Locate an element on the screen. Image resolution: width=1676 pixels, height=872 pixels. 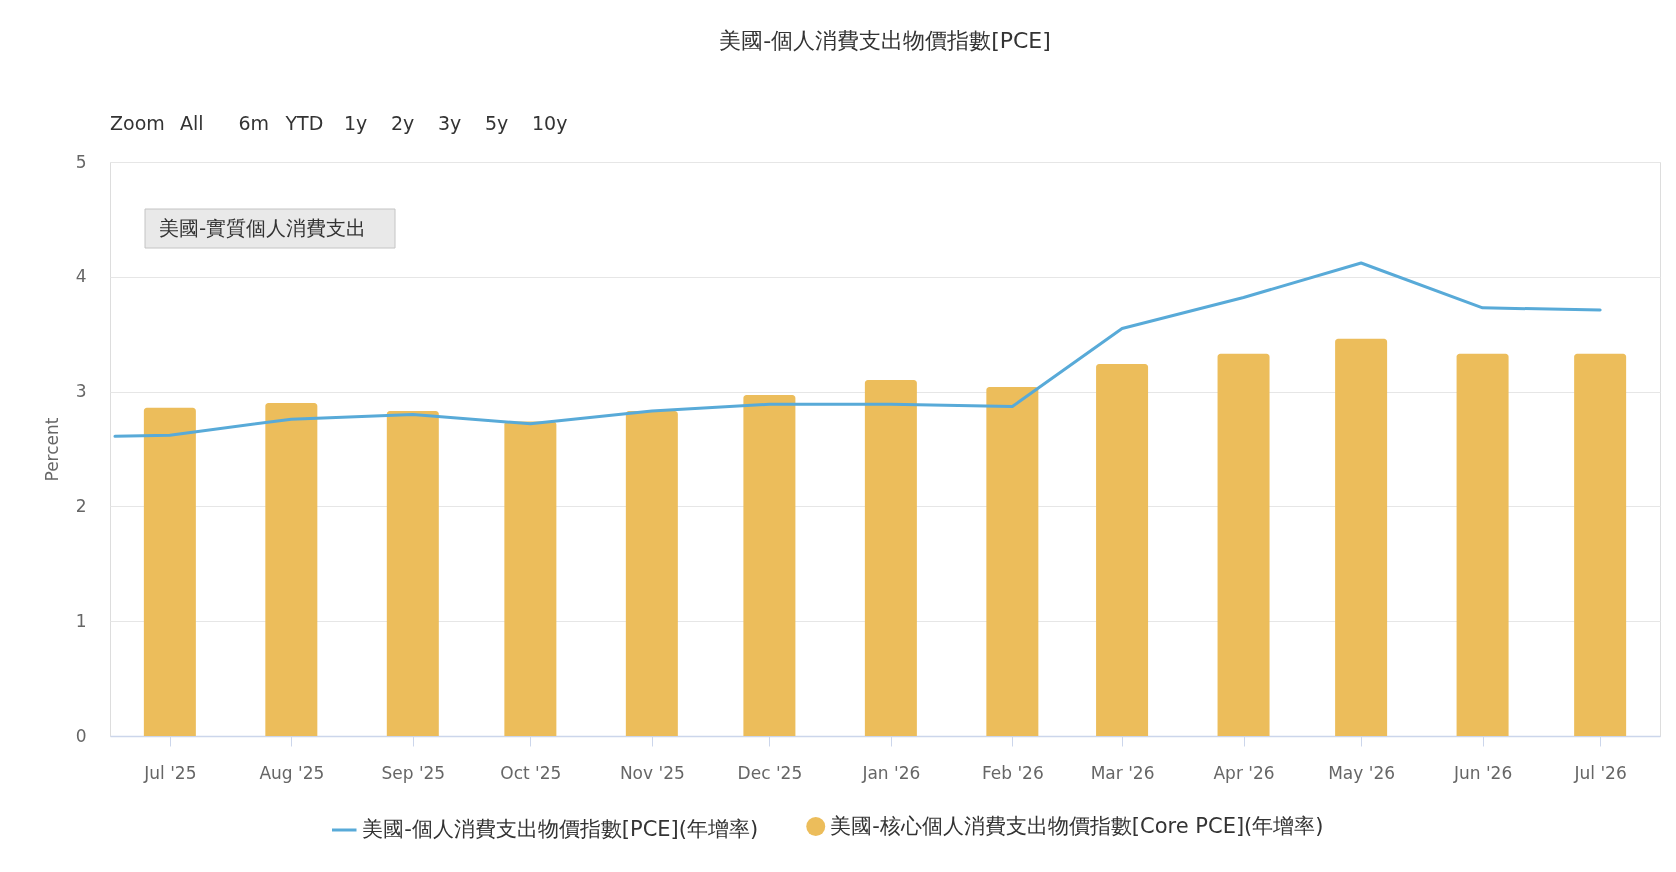
x-tick-label: Apr '26 is located at coordinates (1244, 772).